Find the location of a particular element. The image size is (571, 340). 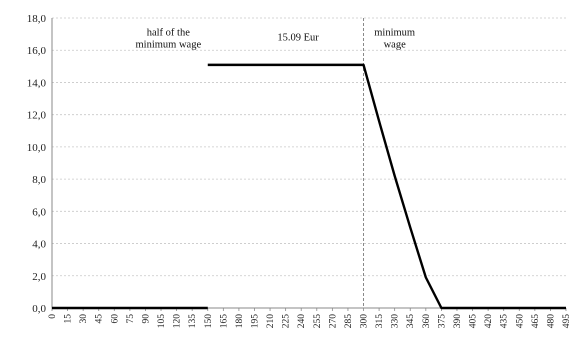

annotation-label: half of the is located at coordinates (168, 33).